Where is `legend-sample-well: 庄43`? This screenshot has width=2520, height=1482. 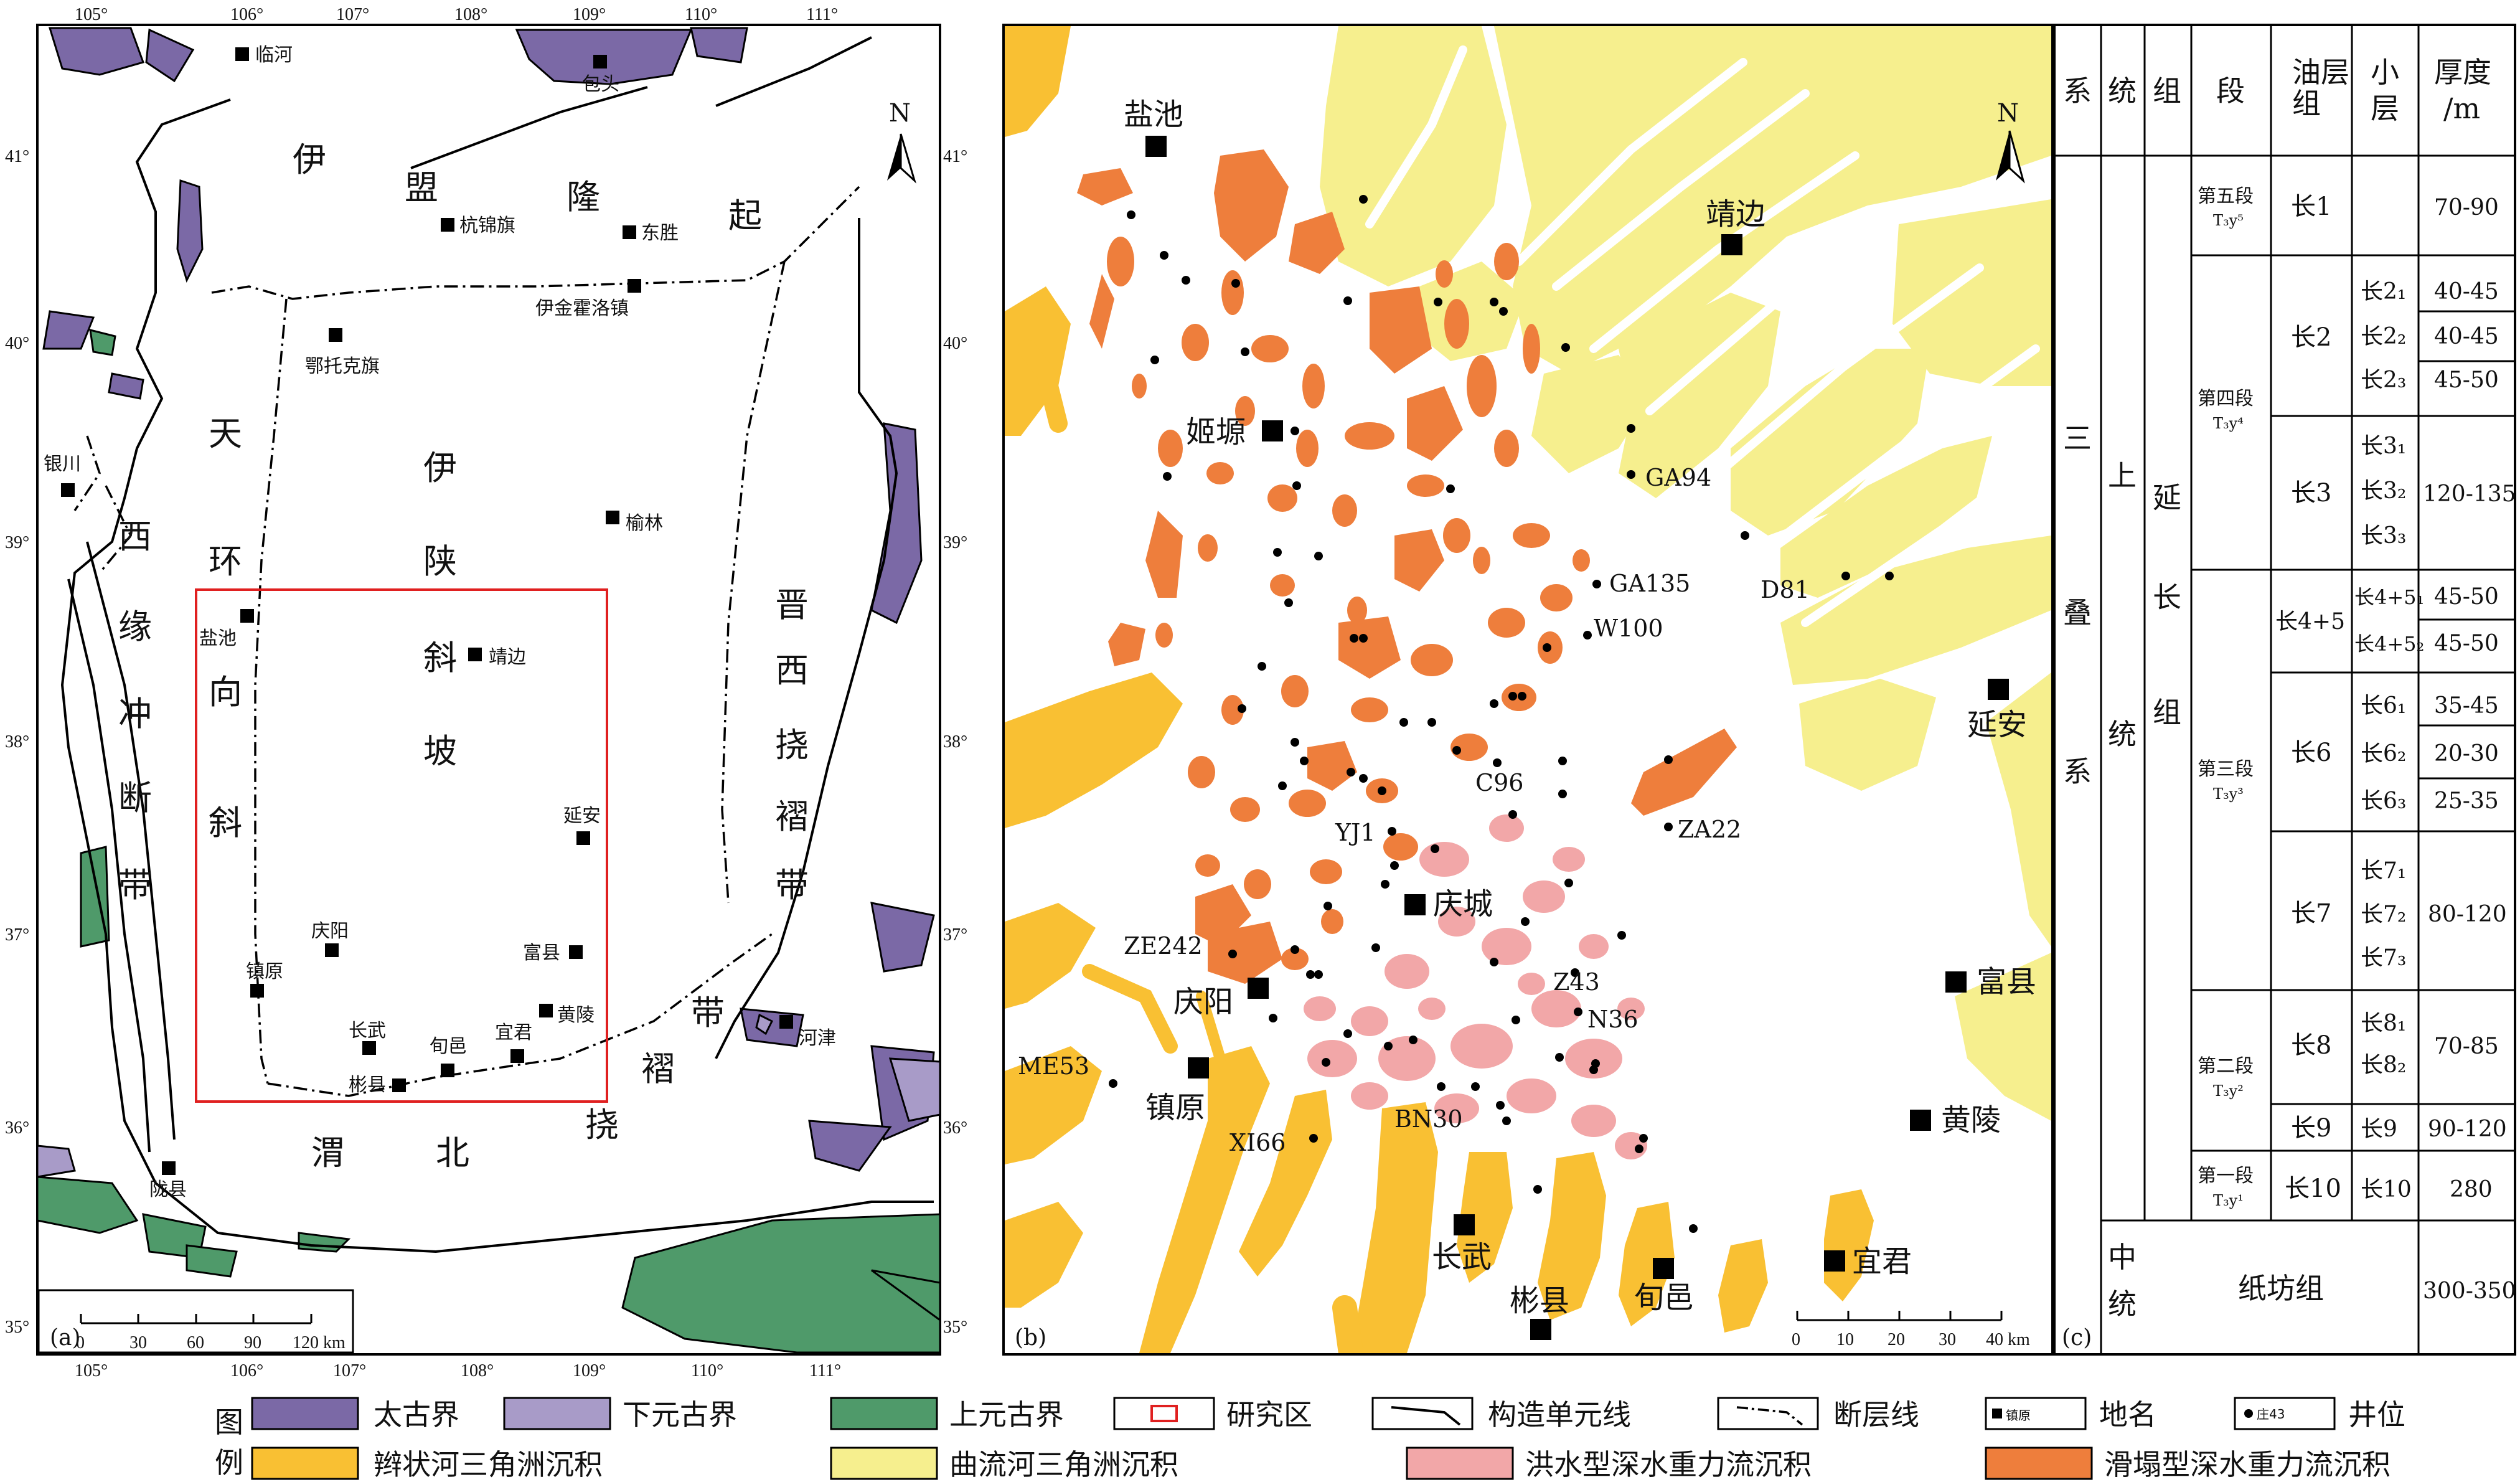 legend-sample-well: 庄43 is located at coordinates (2271, 1414).